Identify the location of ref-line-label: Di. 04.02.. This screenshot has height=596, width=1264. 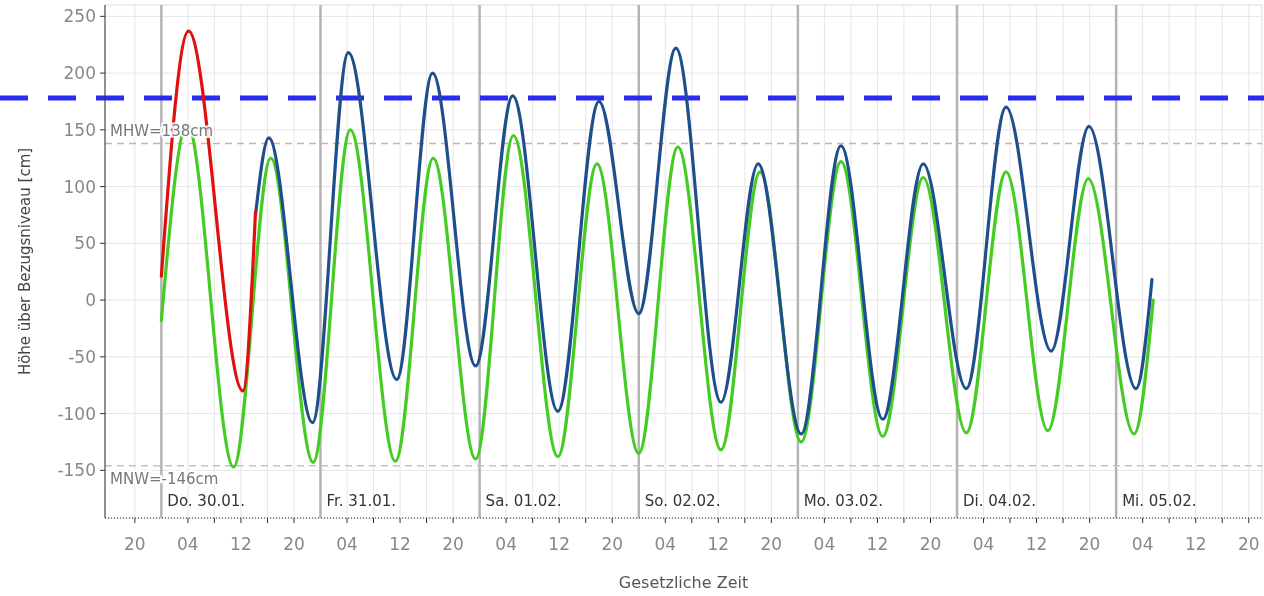
(999, 501).